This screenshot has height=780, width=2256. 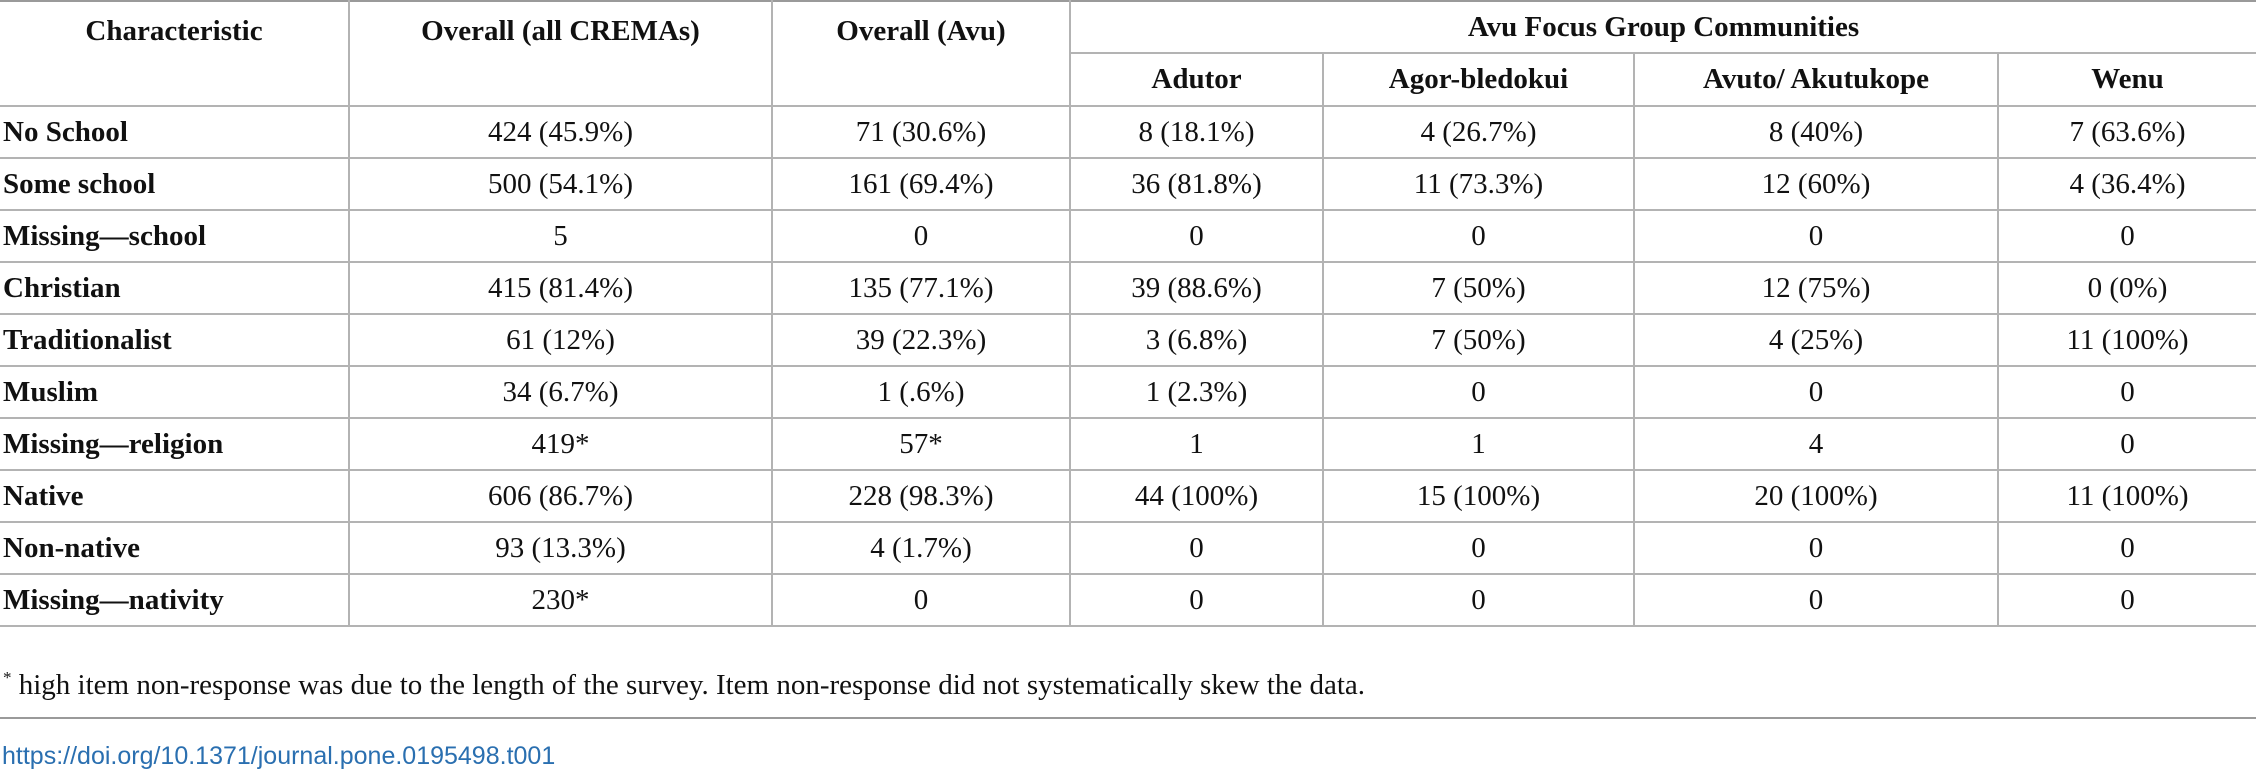 What do you see at coordinates (921, 444) in the screenshot?
I see `table-cell: 57*` at bounding box center [921, 444].